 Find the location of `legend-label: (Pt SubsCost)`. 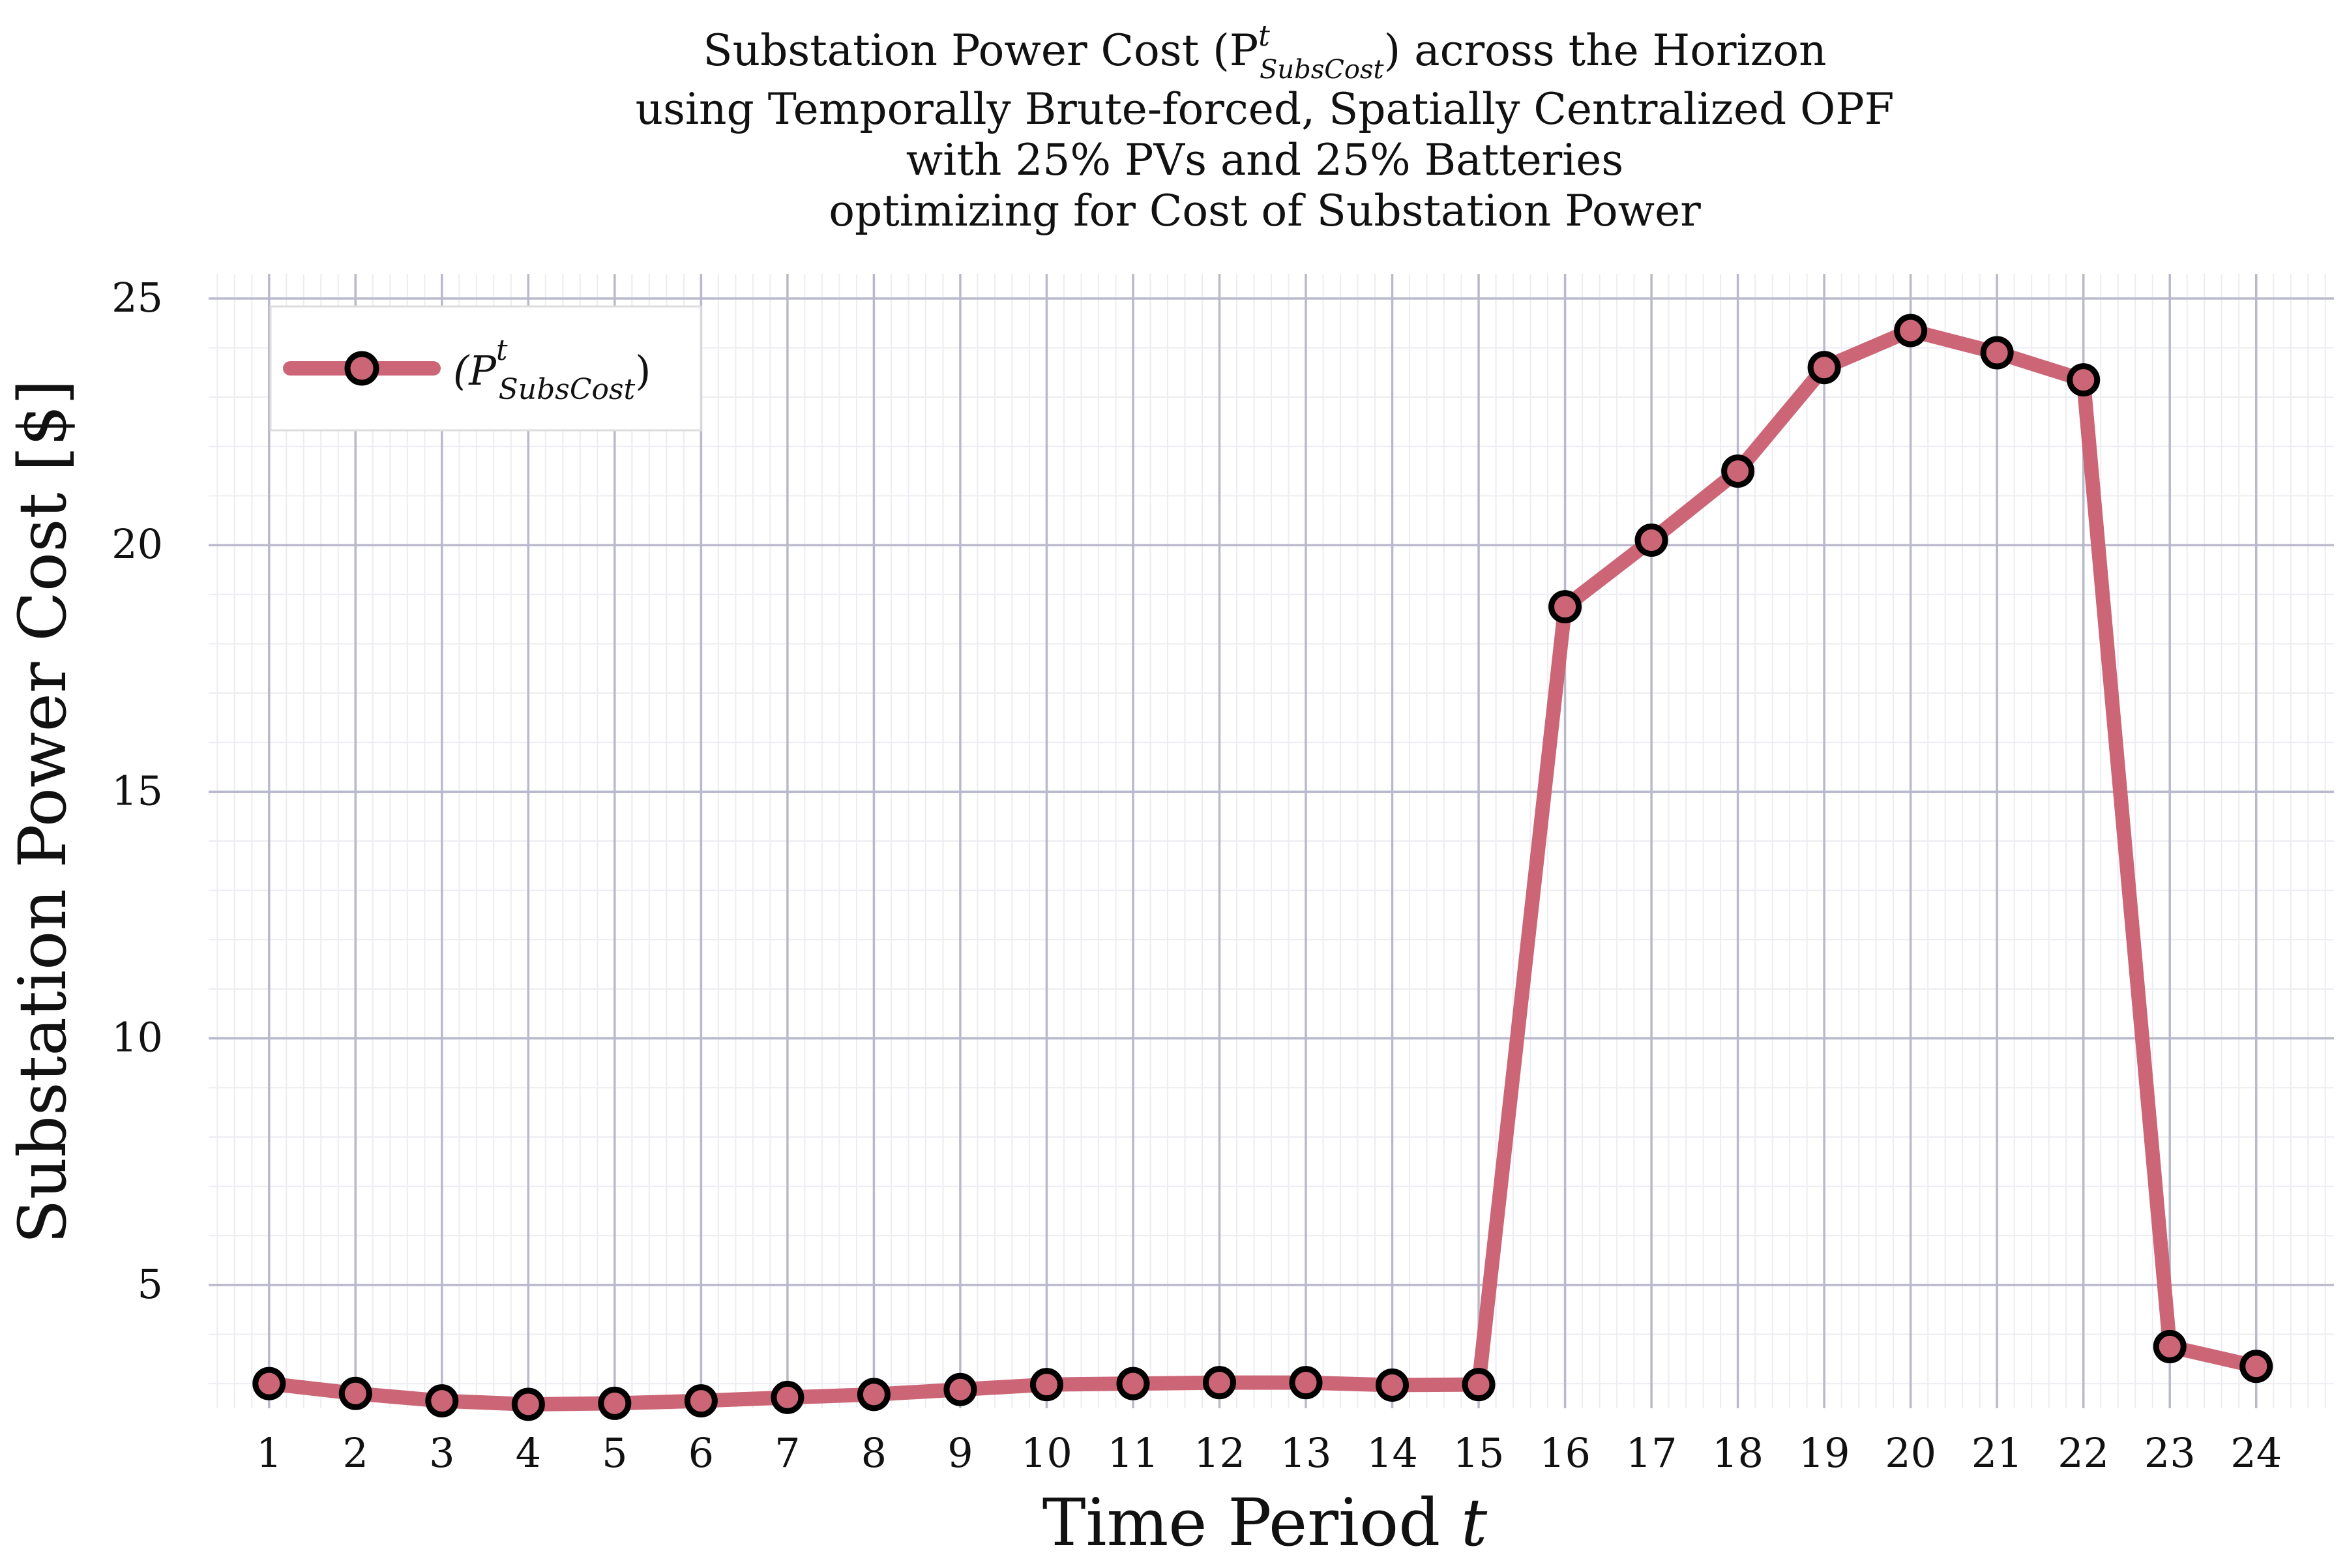

legend-label: (Pt SubsCost) is located at coordinates (552, 370).